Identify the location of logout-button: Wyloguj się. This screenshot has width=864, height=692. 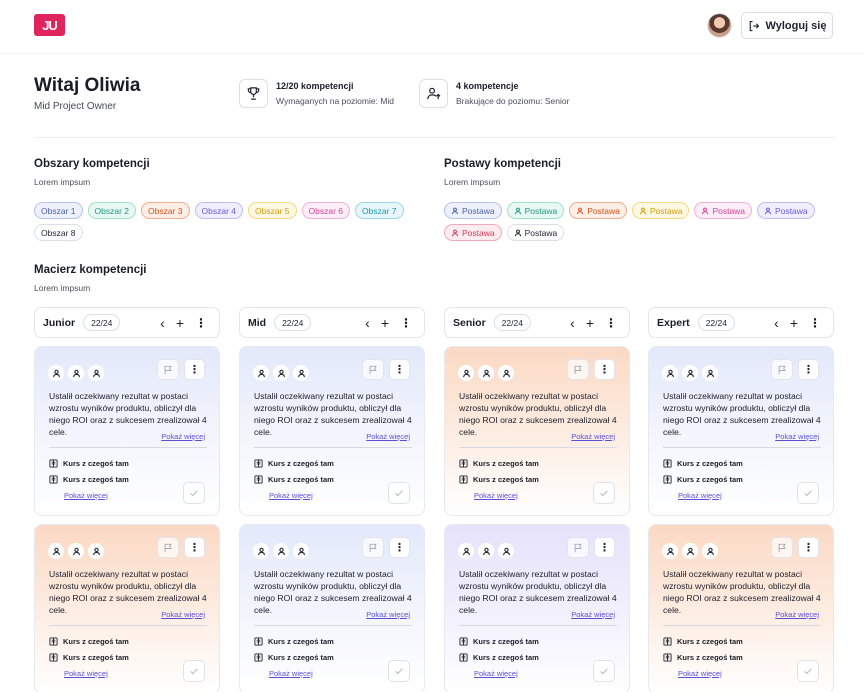
(787, 25).